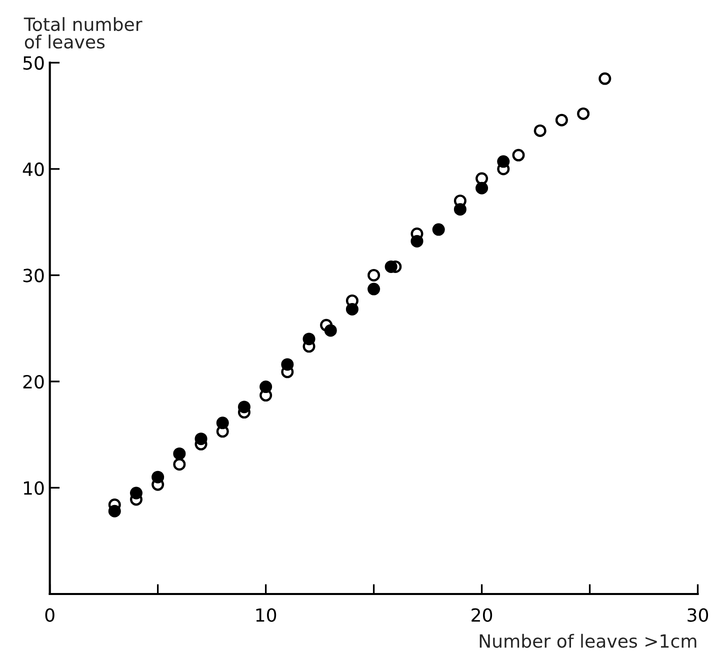 The width and height of the screenshot is (712, 660). What do you see at coordinates (33, 381) in the screenshot?
I see `y-tick-label: 20` at bounding box center [33, 381].